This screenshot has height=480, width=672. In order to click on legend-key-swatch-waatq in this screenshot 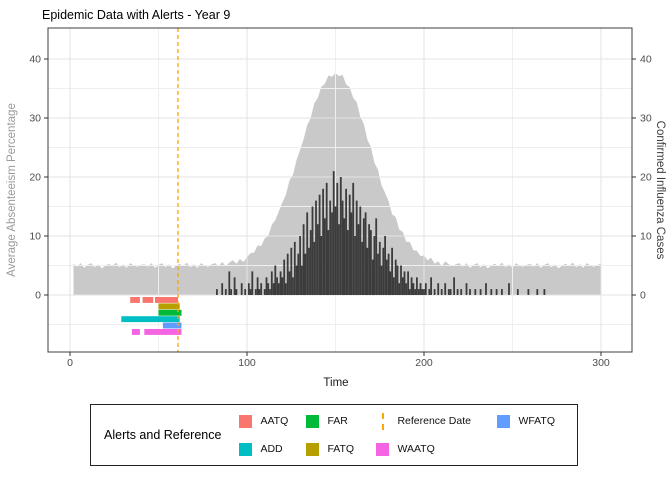, I will do `click(383, 449)`.